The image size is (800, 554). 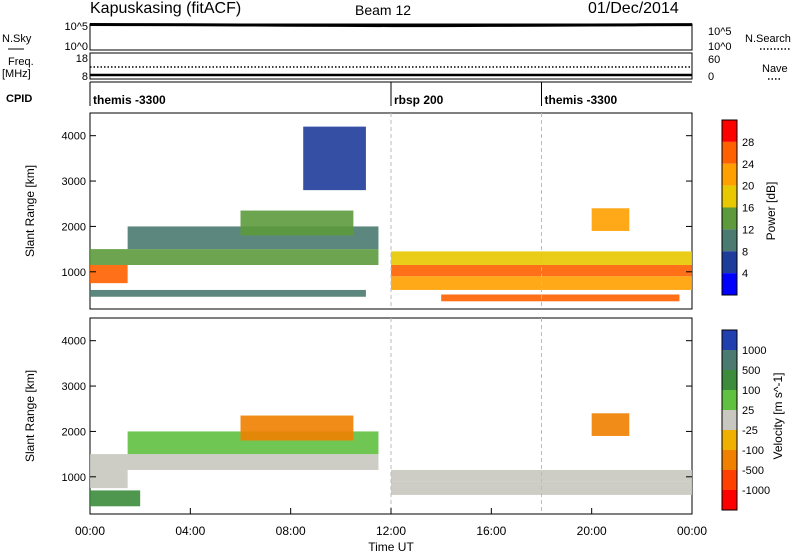 I want to click on colorbar-tick-label: 25, so click(x=748, y=411).